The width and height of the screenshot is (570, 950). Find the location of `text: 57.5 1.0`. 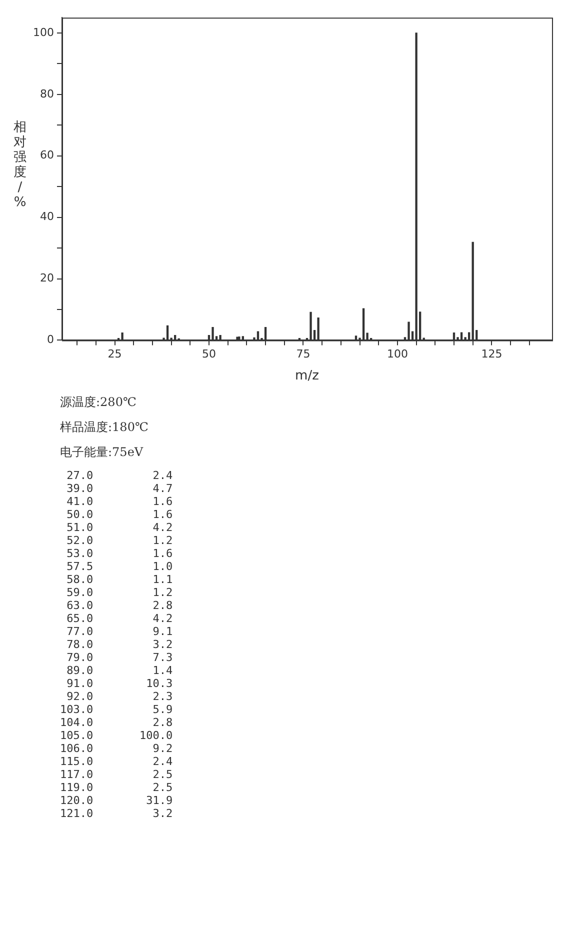

text: 57.5 1.0 is located at coordinates (120, 566).